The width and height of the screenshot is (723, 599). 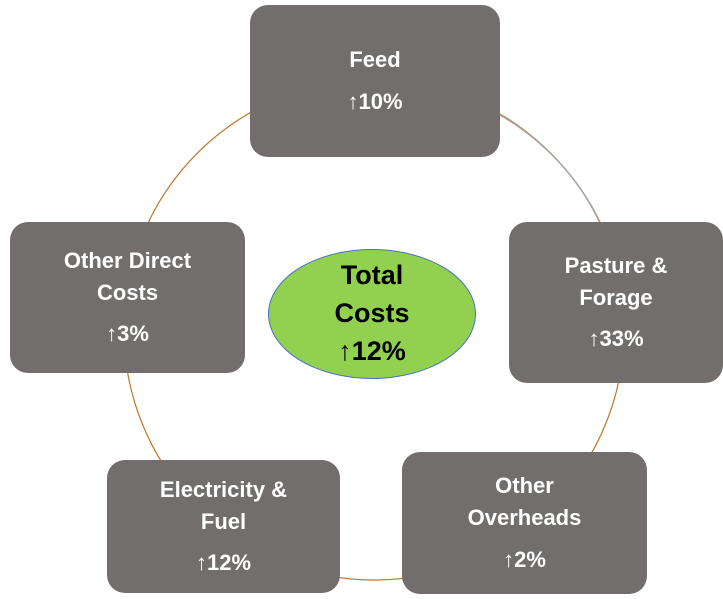 What do you see at coordinates (524, 559) in the screenshot?
I see `node-change: ↑2%` at bounding box center [524, 559].